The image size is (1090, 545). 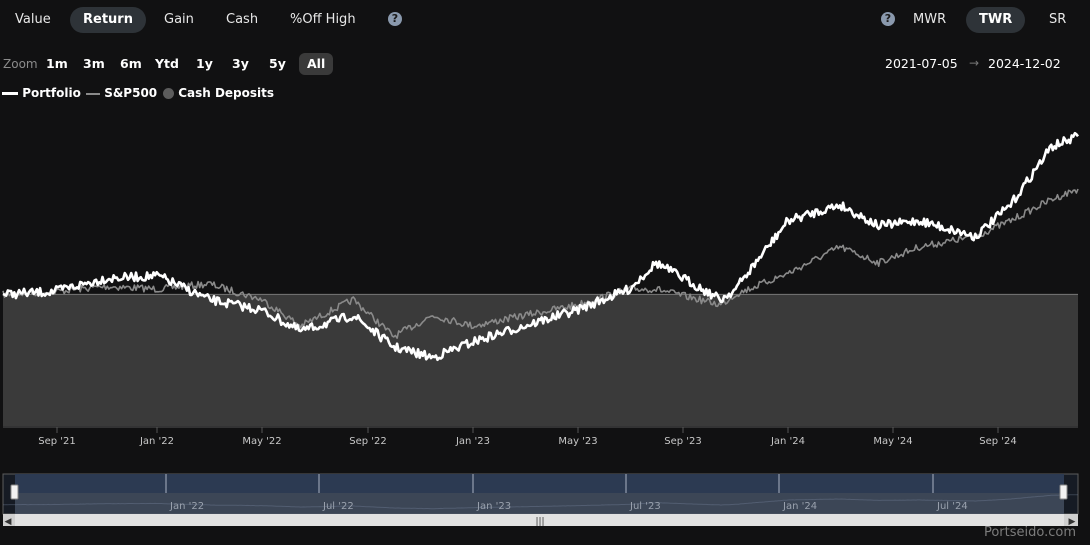 What do you see at coordinates (974, 63) in the screenshot?
I see `range-arrow: →` at bounding box center [974, 63].